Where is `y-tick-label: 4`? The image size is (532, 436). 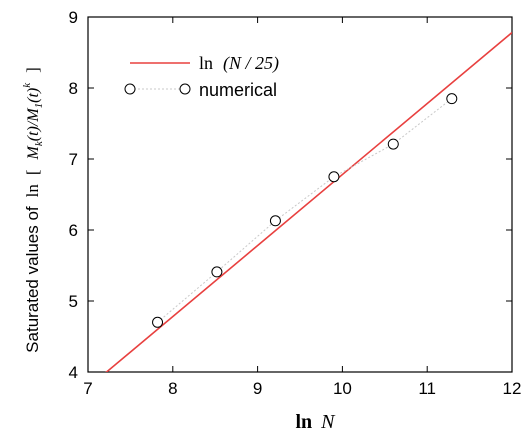
y-tick-label: 4 is located at coordinates (73, 372).